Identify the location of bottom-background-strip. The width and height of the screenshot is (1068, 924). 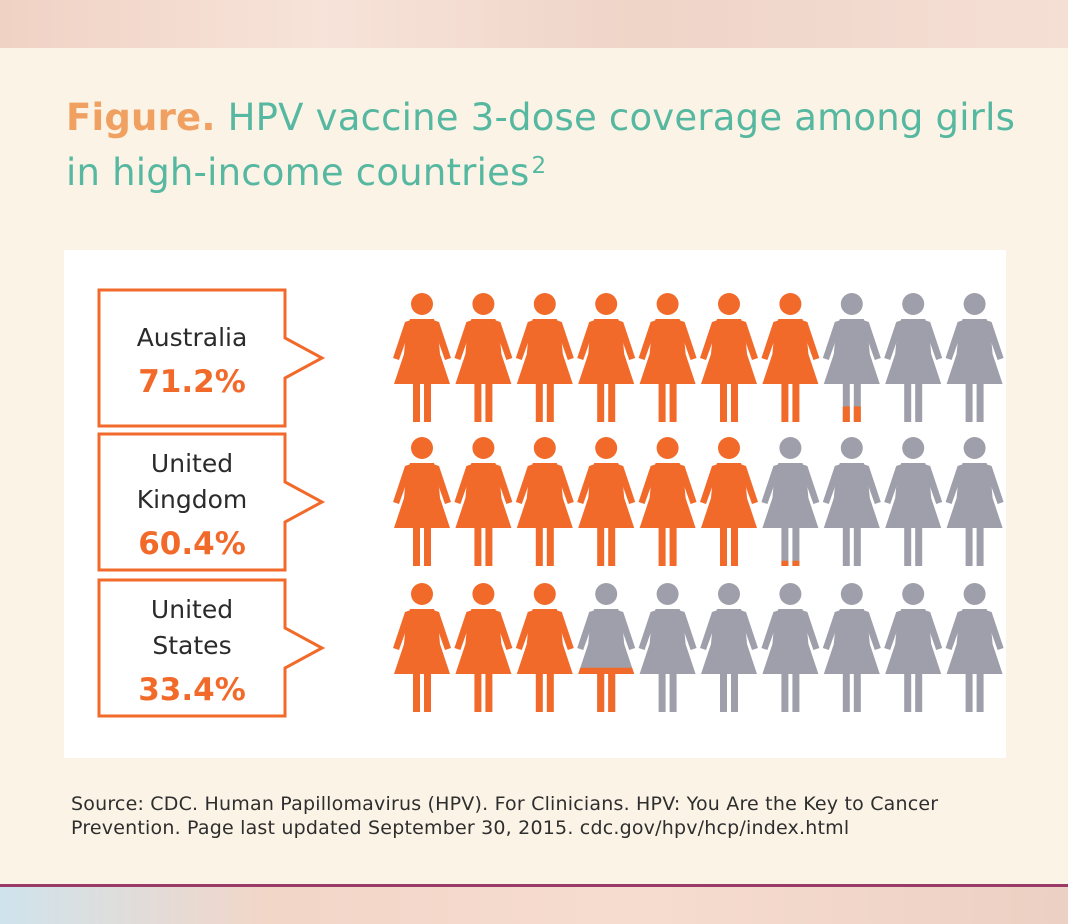
(534, 905).